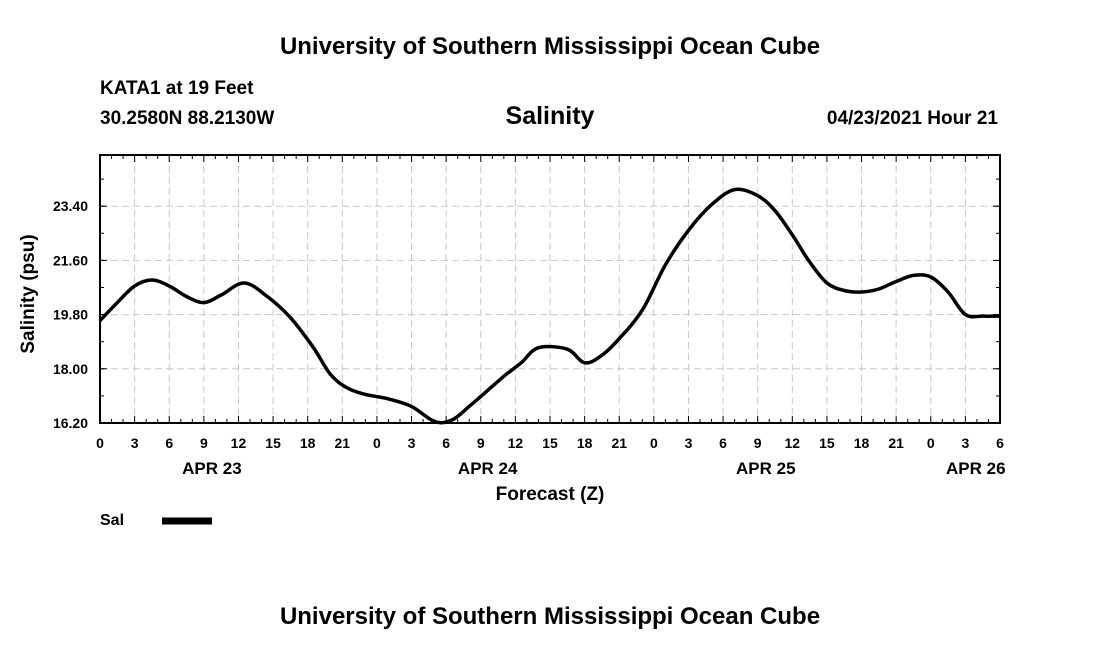  Describe the element at coordinates (550, 494) in the screenshot. I see `x-axis-label: Forecast (Z)` at that location.